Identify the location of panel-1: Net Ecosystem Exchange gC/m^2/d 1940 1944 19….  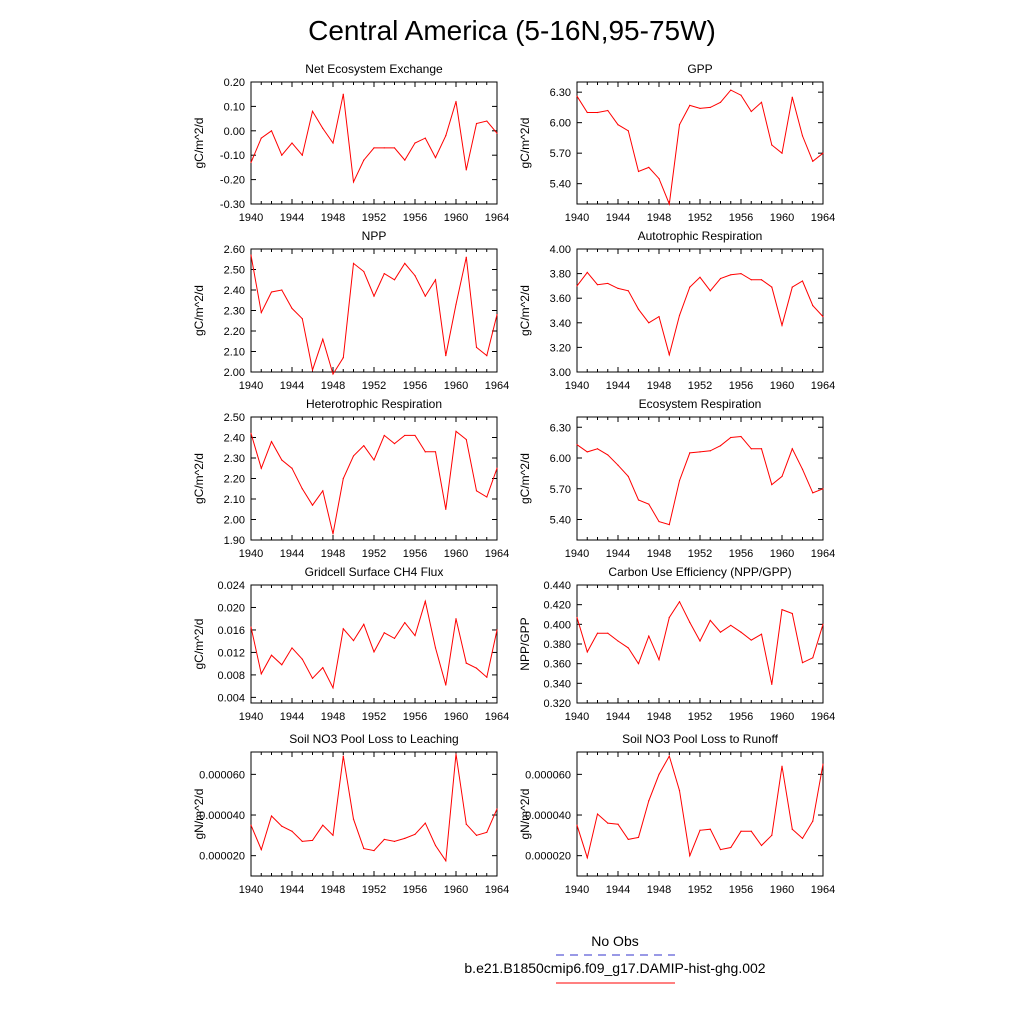
(350, 143).